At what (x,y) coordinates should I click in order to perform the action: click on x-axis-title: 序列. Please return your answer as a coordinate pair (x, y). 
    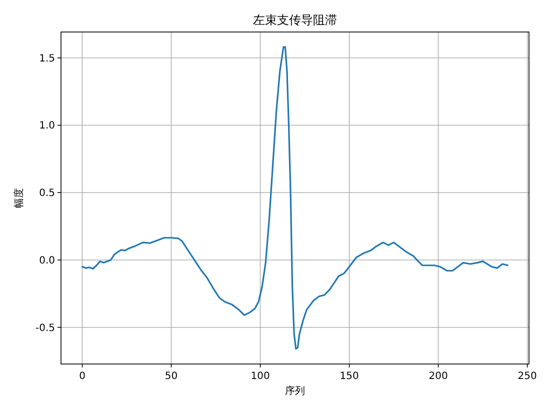
    Looking at the image, I should click on (295, 391).